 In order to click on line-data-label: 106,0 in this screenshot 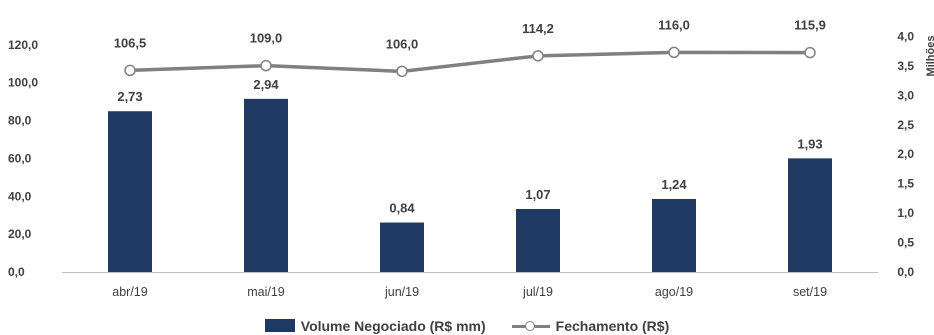, I will do `click(402, 43)`.